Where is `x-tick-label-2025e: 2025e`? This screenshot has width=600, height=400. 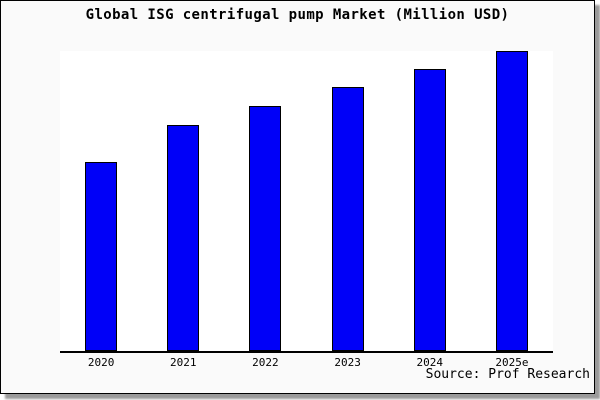 x-tick-label-2025e: 2025e is located at coordinates (512, 362).